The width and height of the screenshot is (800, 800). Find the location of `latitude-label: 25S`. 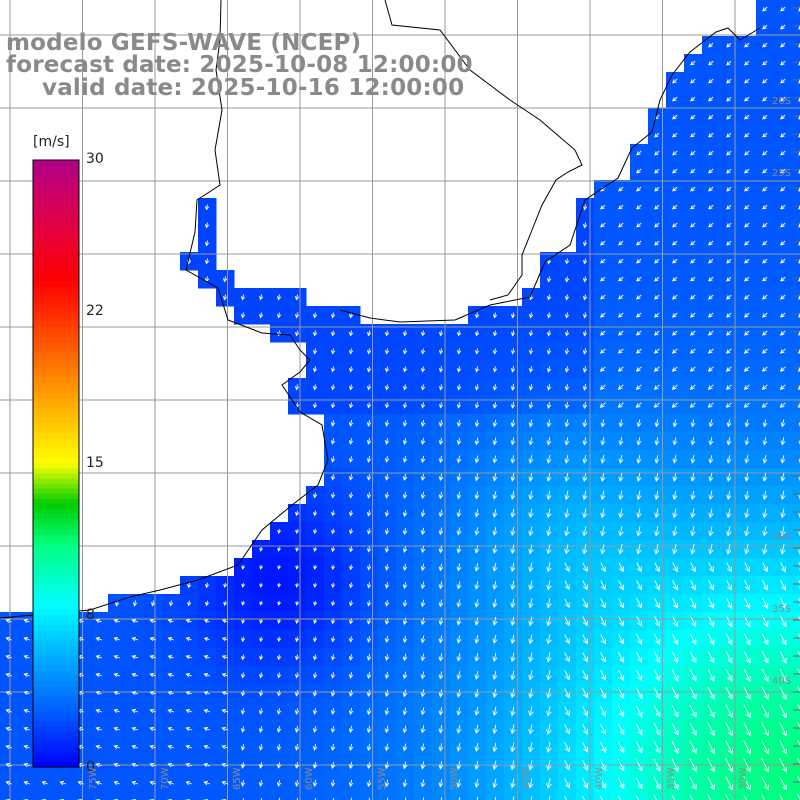

latitude-label: 25S is located at coordinates (782, 173).